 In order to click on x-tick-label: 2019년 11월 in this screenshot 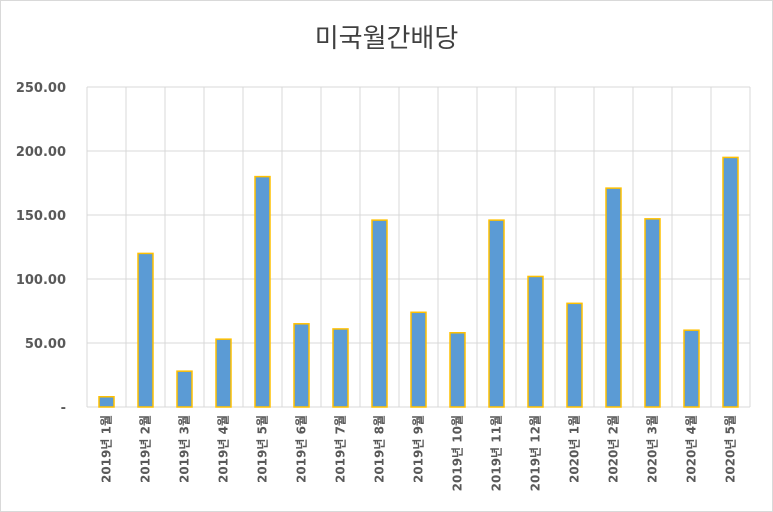, I will do `click(496, 453)`.